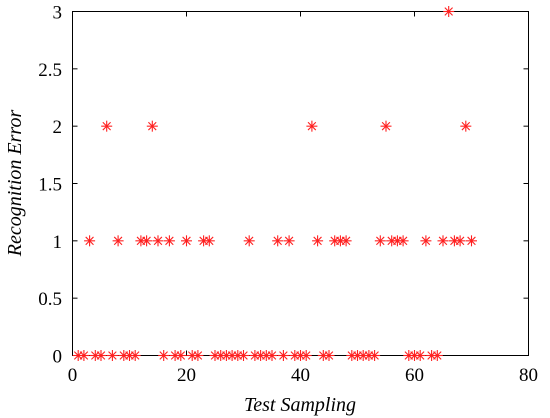 This screenshot has height=418, width=550. I want to click on y-tick-label: 2, so click(58, 127).